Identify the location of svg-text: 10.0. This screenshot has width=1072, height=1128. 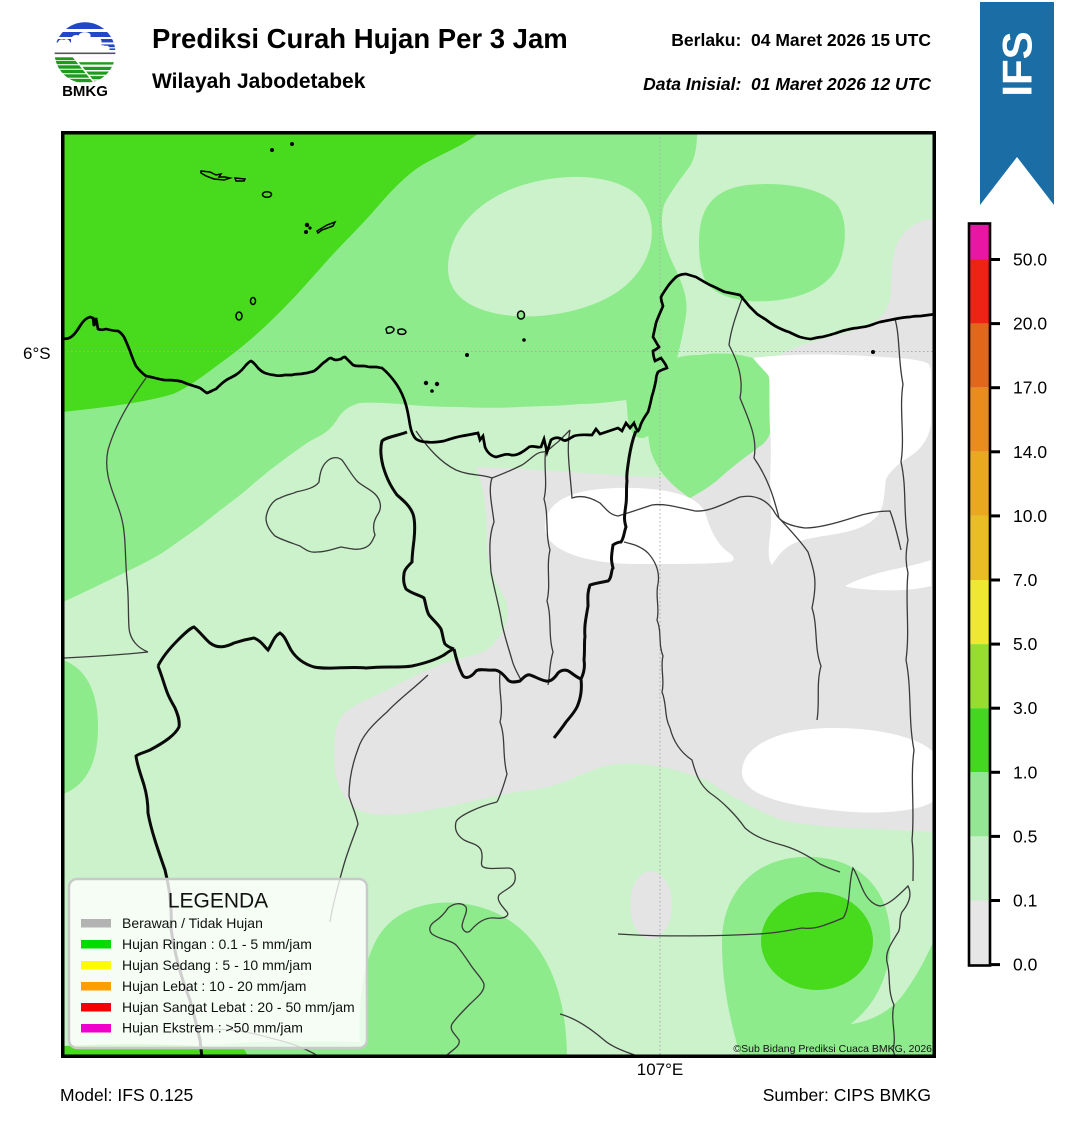
(1030, 516).